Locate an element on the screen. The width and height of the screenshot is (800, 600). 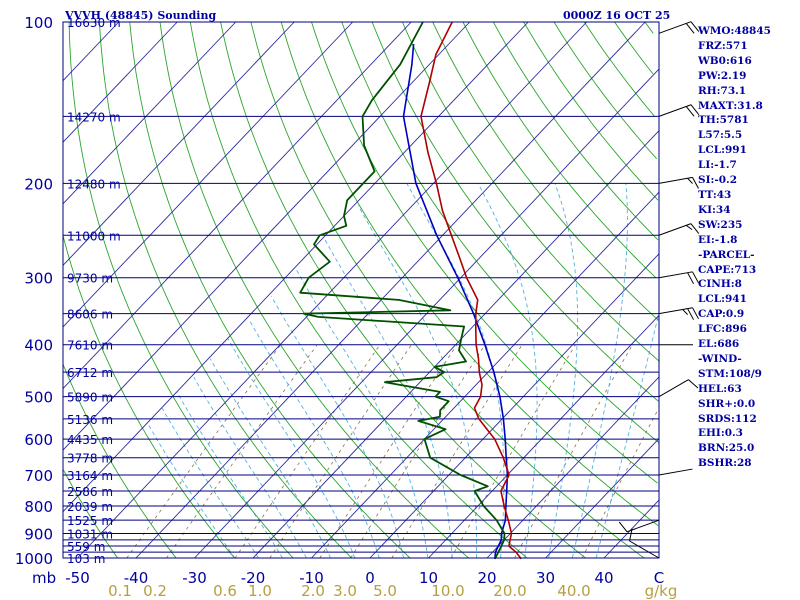
stat-item: RH:73.1 is located at coordinates (722, 90).